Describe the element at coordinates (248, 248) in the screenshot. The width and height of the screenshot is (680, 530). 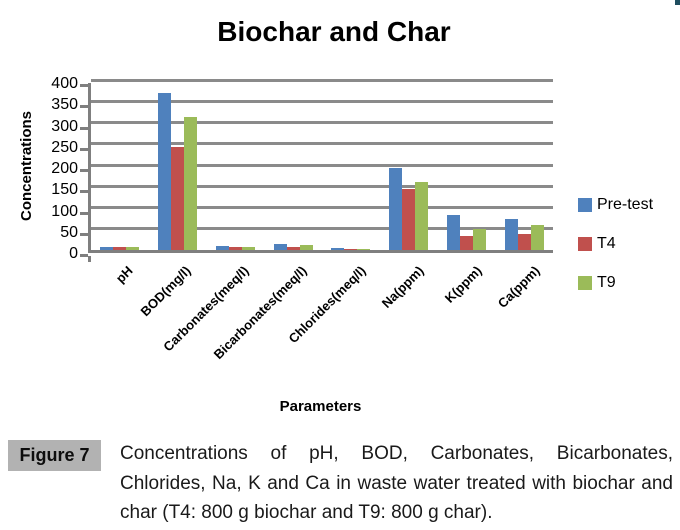
I see `bar-t9-carbonates-meq-l` at that location.